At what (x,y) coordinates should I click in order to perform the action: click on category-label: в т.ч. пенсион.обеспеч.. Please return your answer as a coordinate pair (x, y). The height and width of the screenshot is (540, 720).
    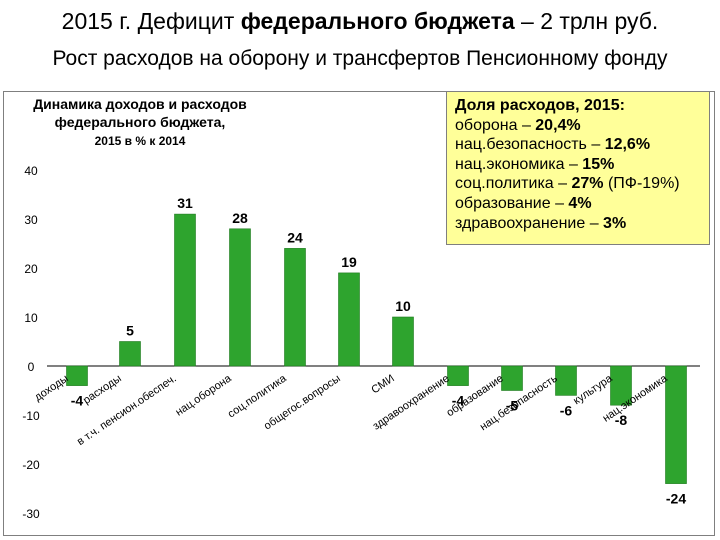
    Looking at the image, I should click on (127, 410).